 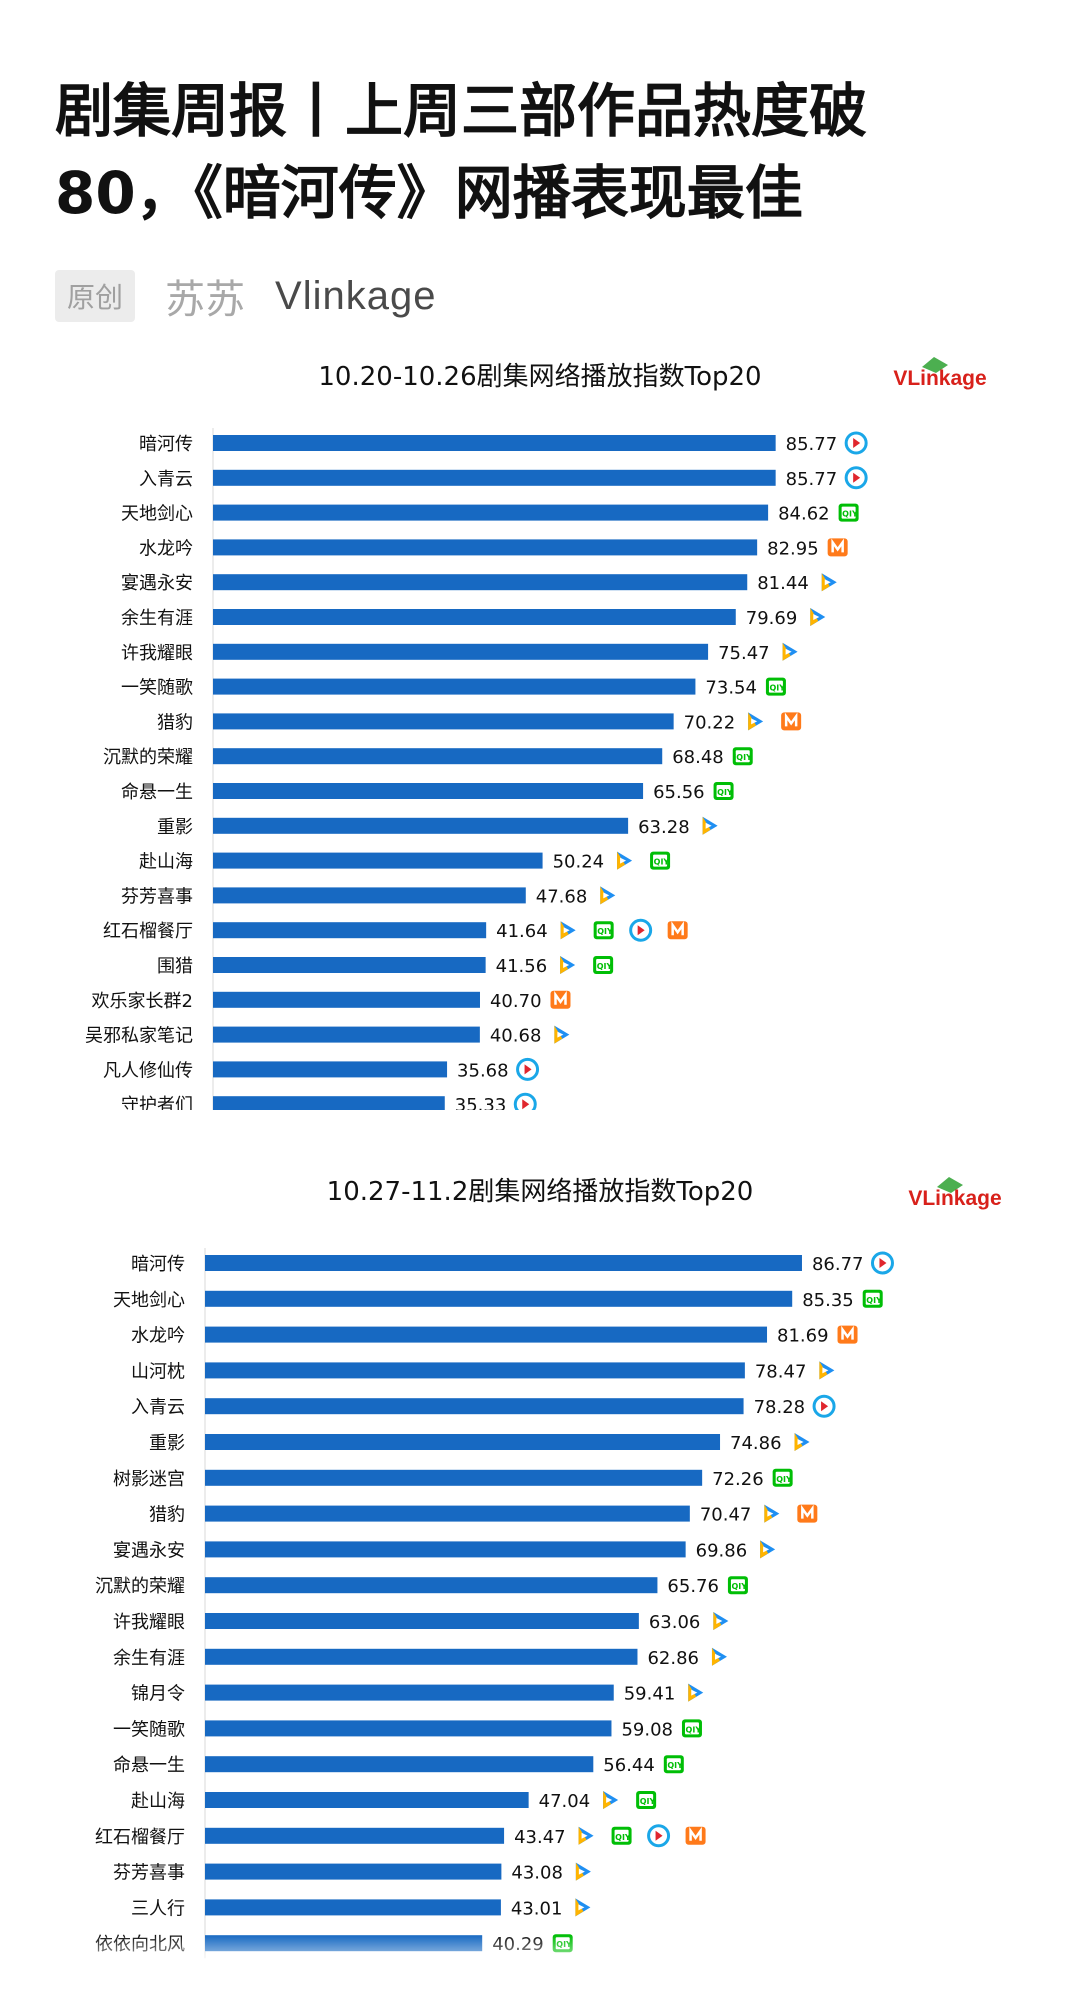 I want to click on category-label: 吴邪私家笔记, so click(x=139, y=1036).